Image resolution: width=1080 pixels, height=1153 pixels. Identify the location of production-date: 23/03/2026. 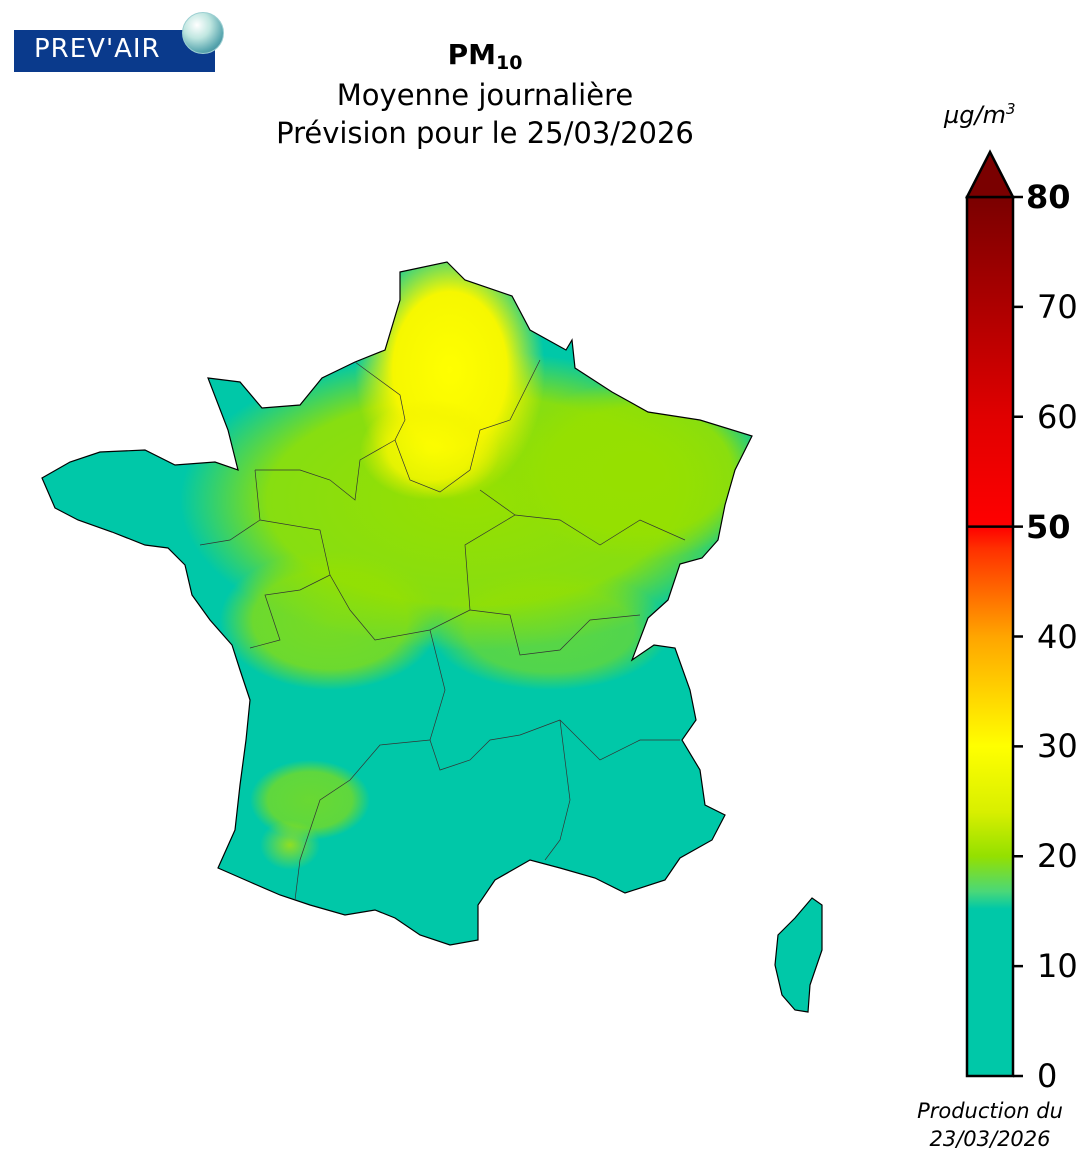
(990, 1139).